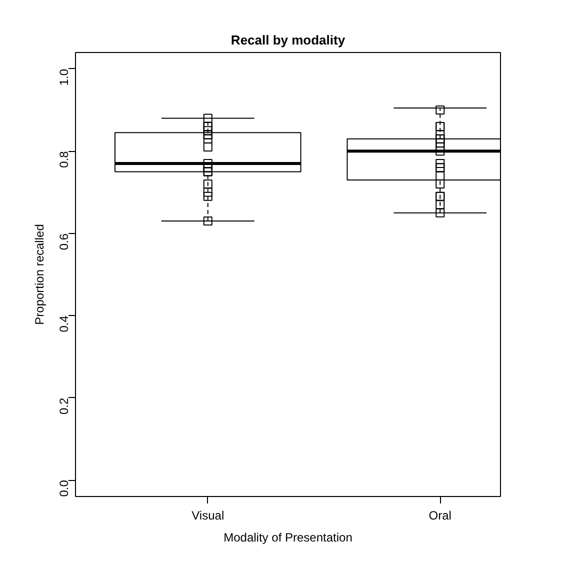 This screenshot has height=564, width=568. I want to click on y-tick-label: 0.0, so click(64, 488).